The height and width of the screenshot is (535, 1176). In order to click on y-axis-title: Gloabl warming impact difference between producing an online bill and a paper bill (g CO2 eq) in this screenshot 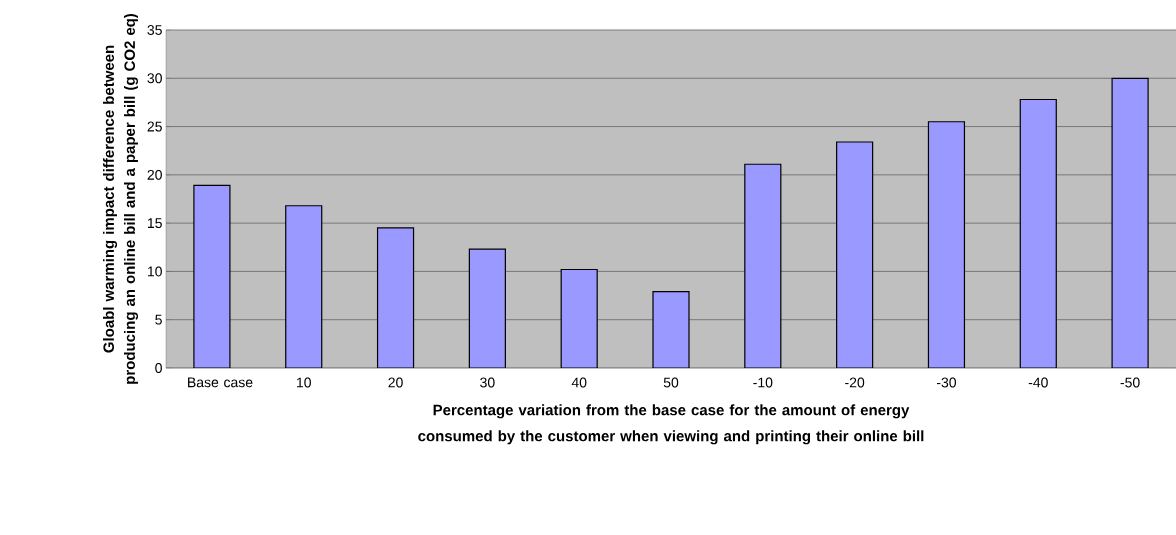, I will do `click(120, 198)`.